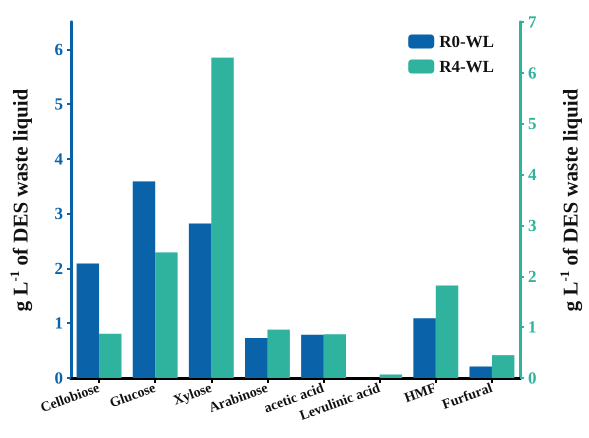 This screenshot has width=589, height=438. I want to click on y2-tick-label: 5, so click(532, 124).